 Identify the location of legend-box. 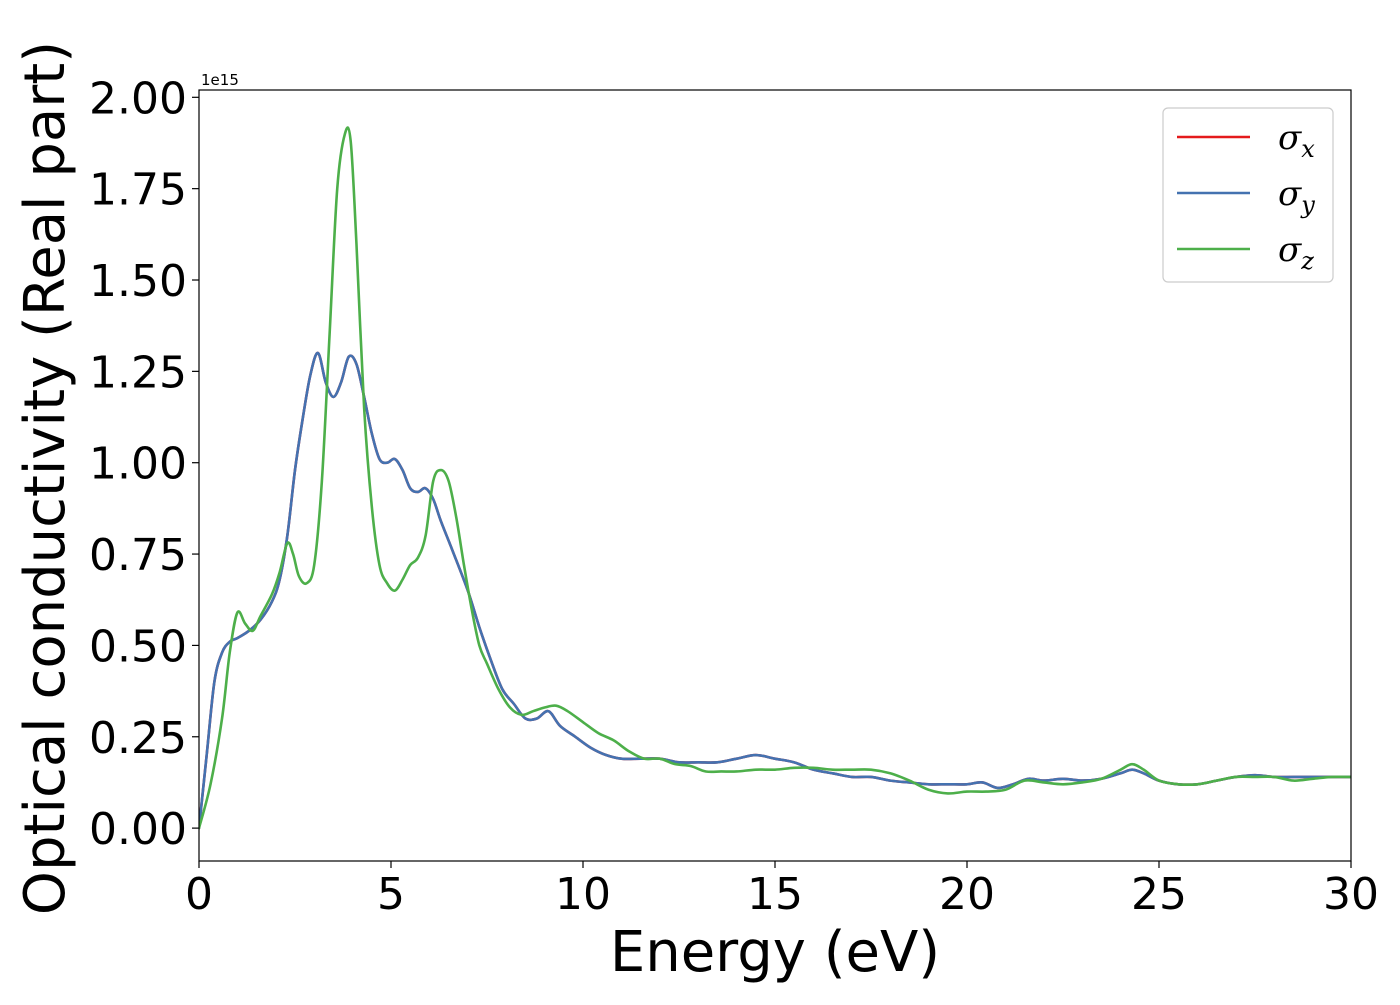
(1248, 195).